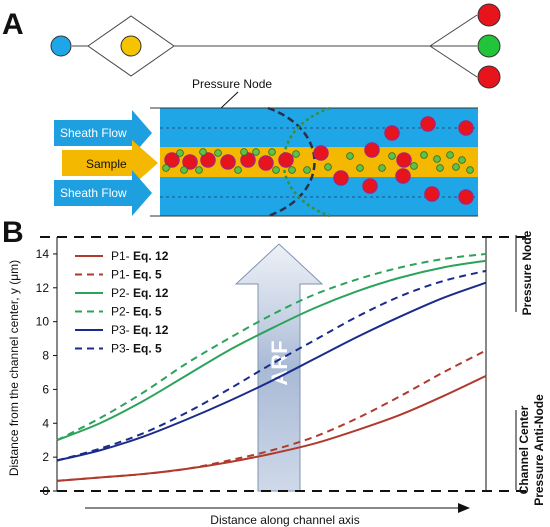 The width and height of the screenshot is (550, 527). Describe the element at coordinates (453, 61) in the screenshot. I see `outlet-branch-bottom` at that location.